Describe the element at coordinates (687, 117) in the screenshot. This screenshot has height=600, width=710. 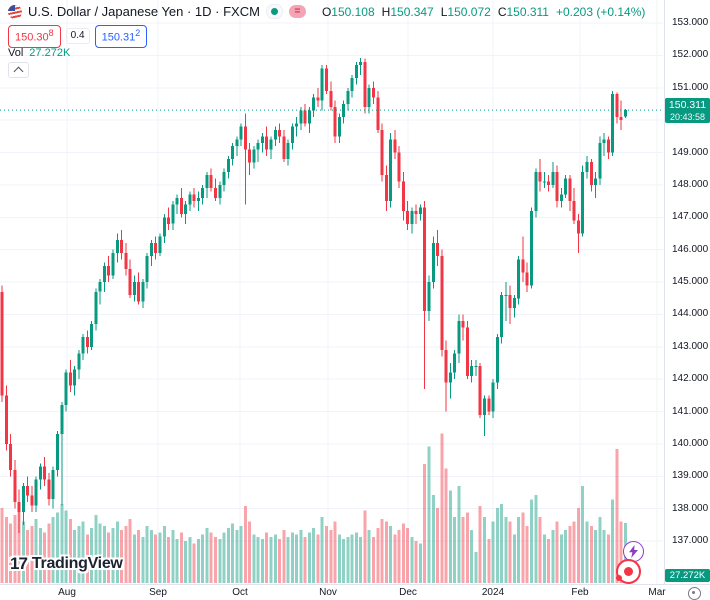
I see `bar-countdown: 20:43:58` at that location.